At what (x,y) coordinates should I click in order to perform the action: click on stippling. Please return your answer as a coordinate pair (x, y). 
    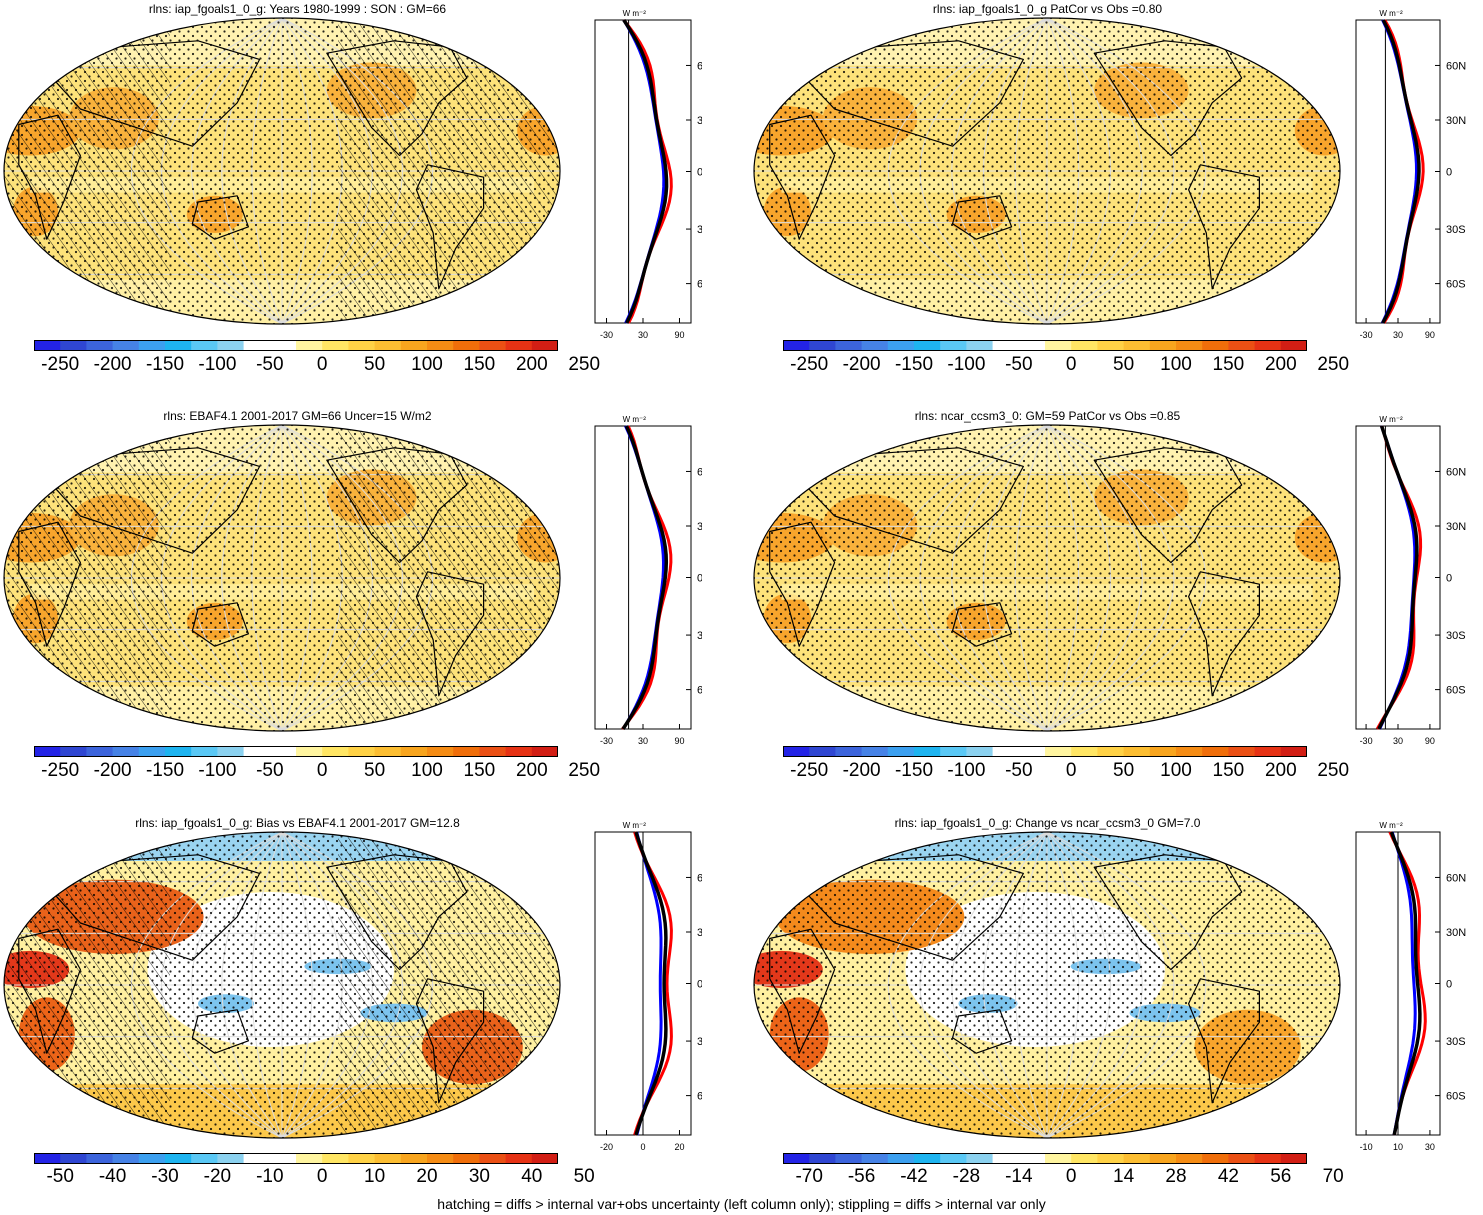
    Looking at the image, I should click on (1047, 985).